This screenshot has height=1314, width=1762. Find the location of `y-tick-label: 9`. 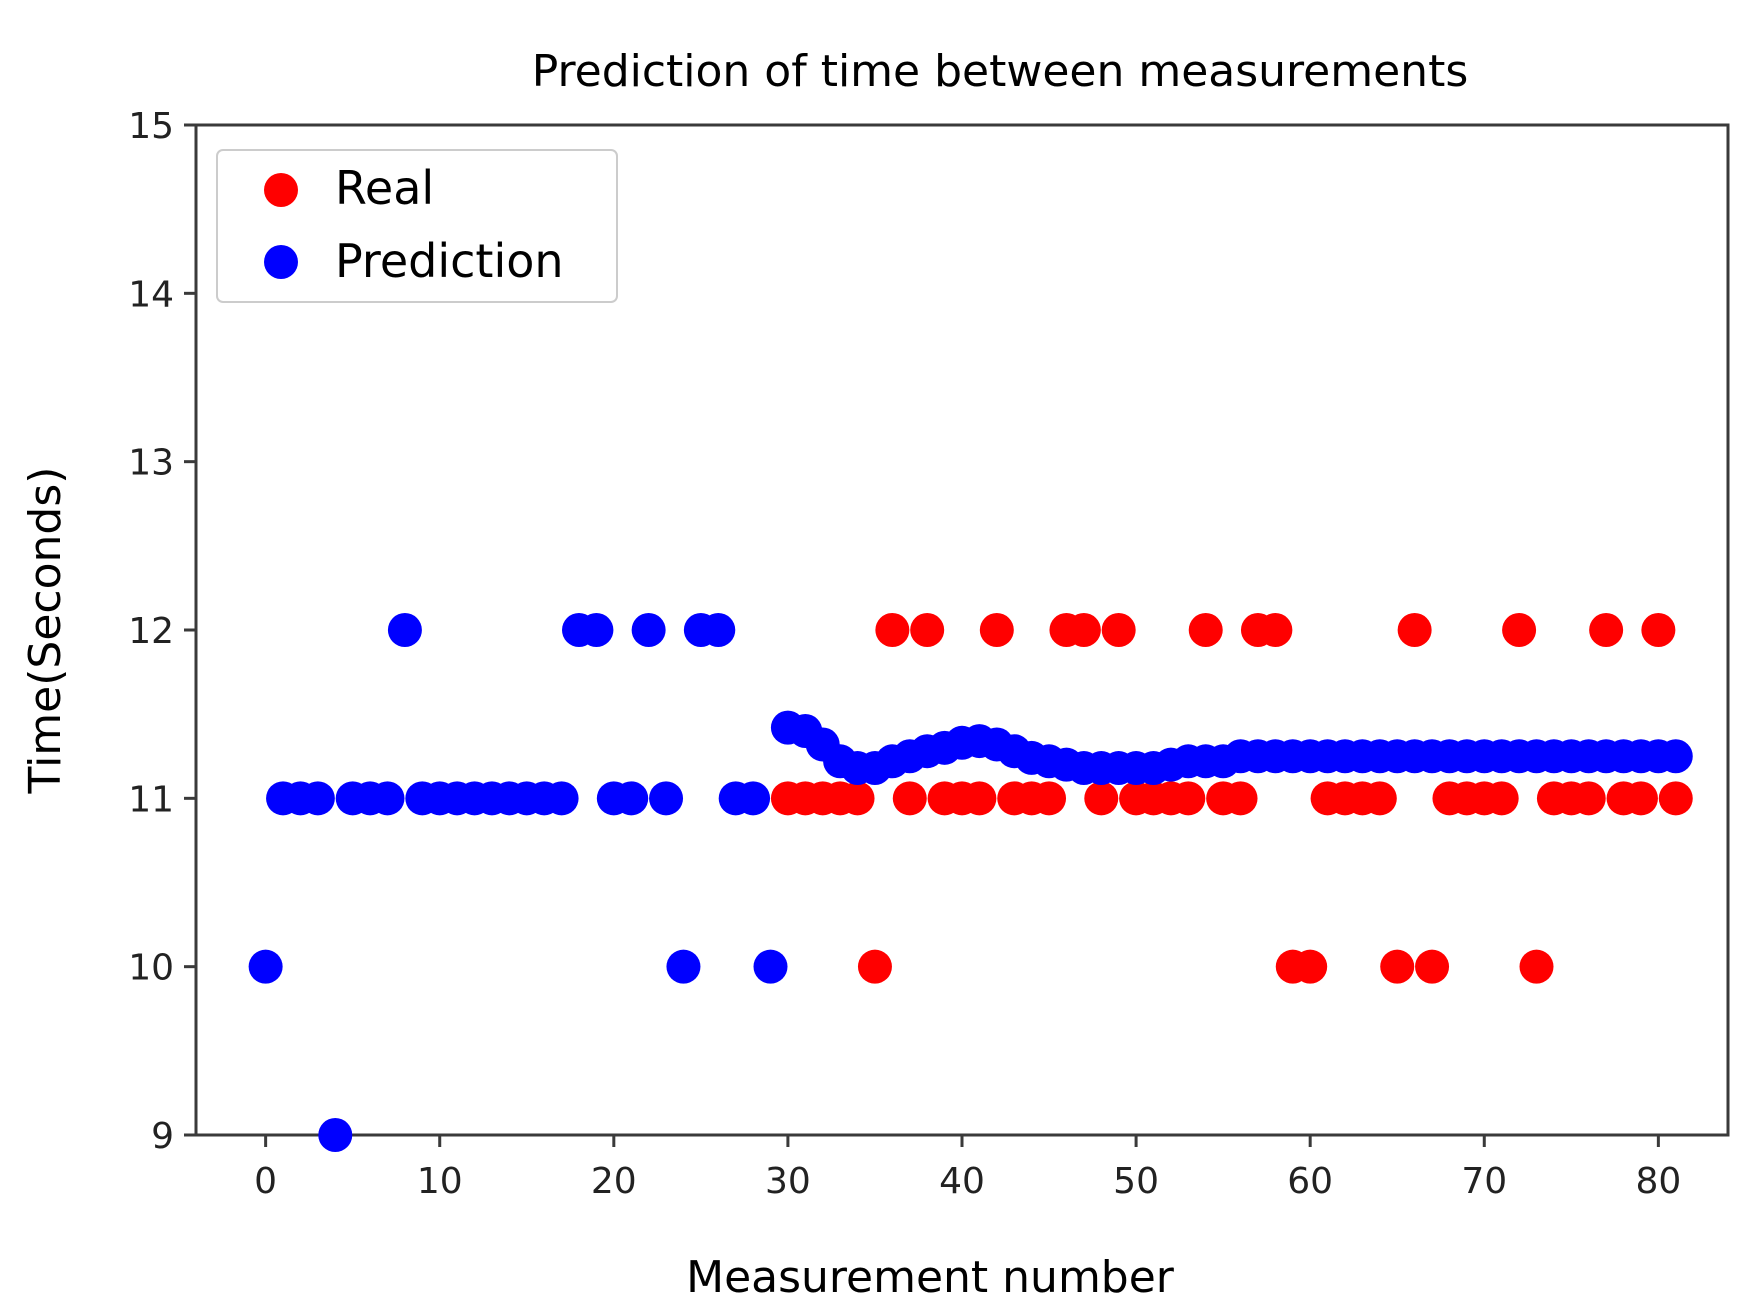

y-tick-label: 9 is located at coordinates (162, 1136).